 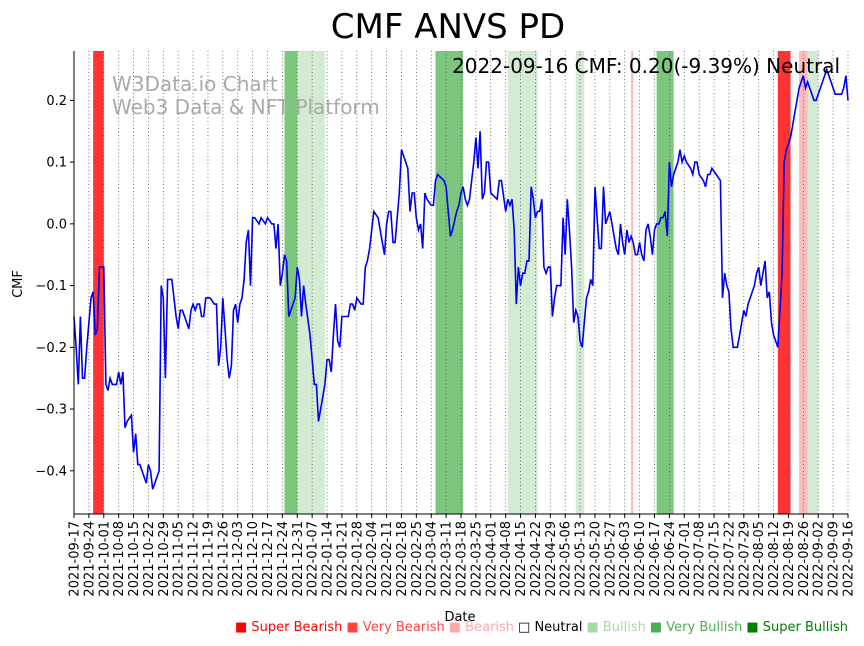 I want to click on x-tick-label: 2022-04-22, so click(x=536, y=559).